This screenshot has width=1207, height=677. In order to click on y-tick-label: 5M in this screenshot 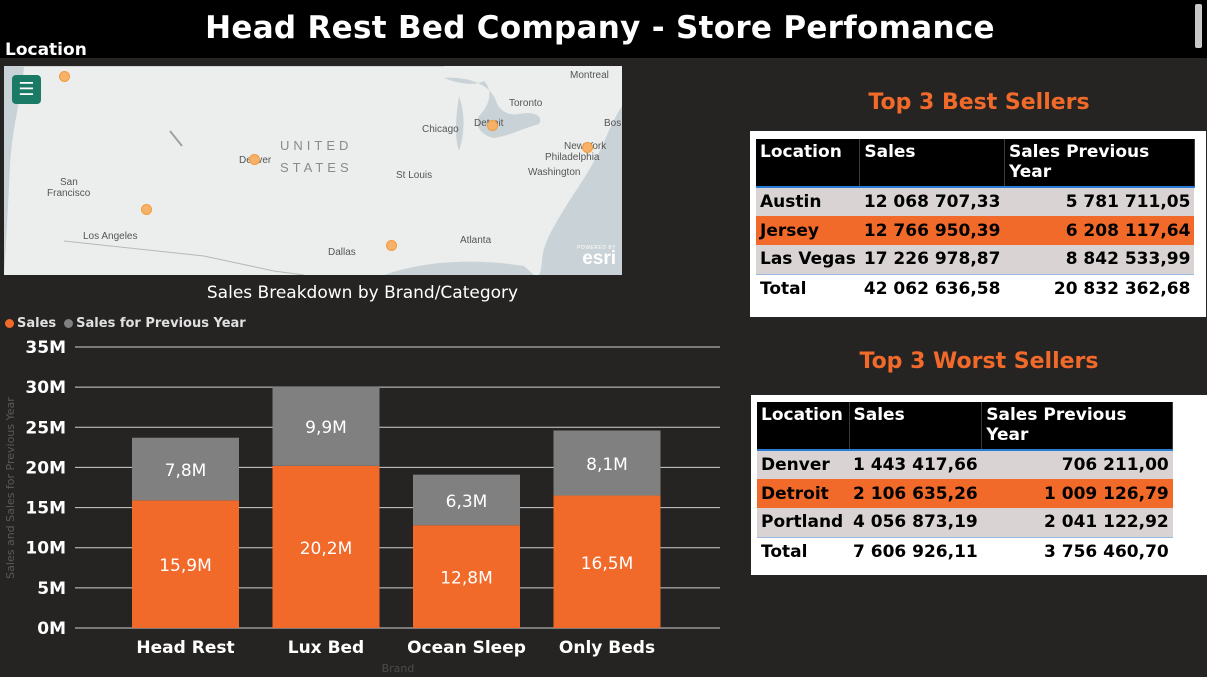, I will do `click(51, 589)`.